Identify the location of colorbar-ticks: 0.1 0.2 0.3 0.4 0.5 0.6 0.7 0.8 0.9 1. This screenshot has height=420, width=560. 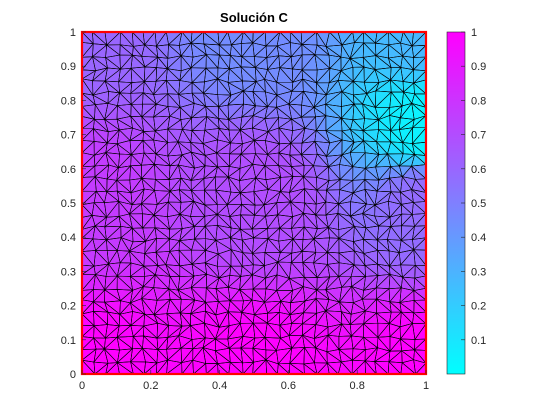
(473, 187).